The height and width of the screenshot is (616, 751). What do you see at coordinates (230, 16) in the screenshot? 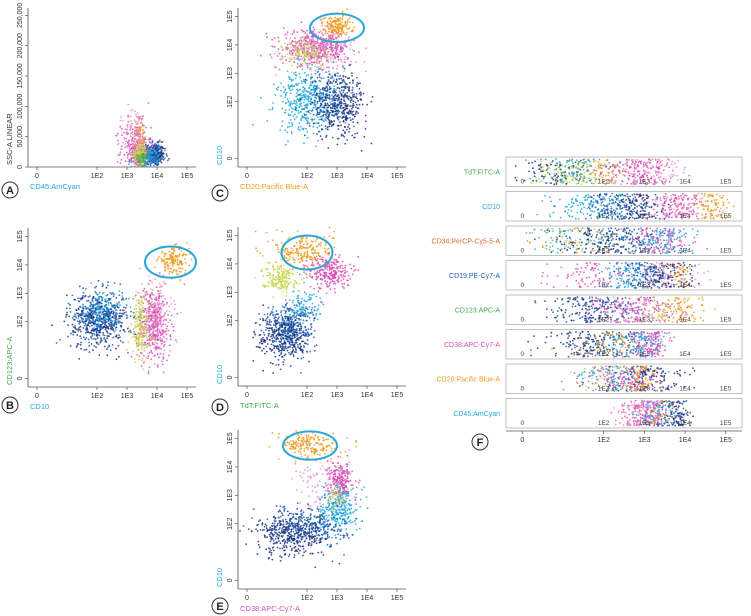
I see `y-tick-label: 1E5` at bounding box center [230, 16].